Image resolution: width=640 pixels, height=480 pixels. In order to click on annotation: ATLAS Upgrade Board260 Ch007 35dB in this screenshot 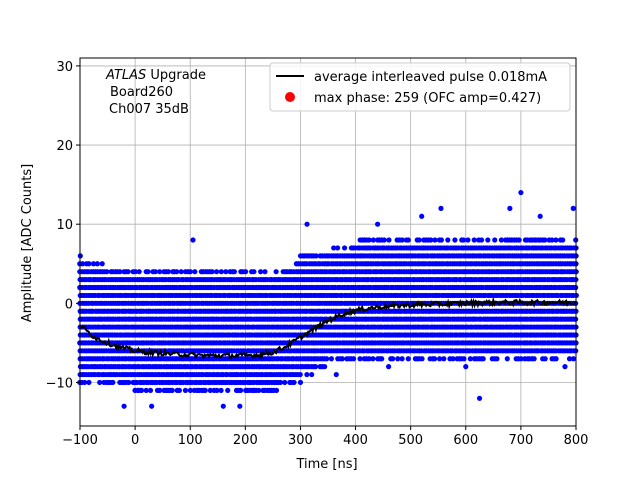, I will do `click(155, 92)`.